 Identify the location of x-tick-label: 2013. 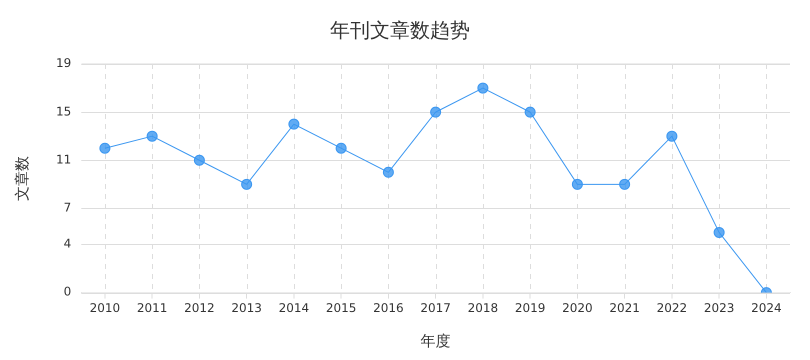
(246, 307).